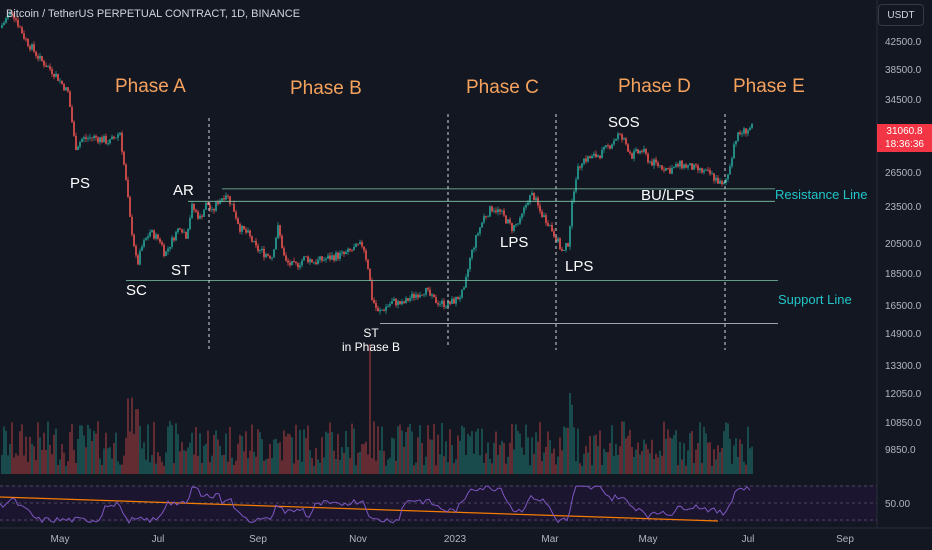 The width and height of the screenshot is (932, 550). What do you see at coordinates (901, 15) in the screenshot?
I see `currency-selector: USDT` at bounding box center [901, 15].